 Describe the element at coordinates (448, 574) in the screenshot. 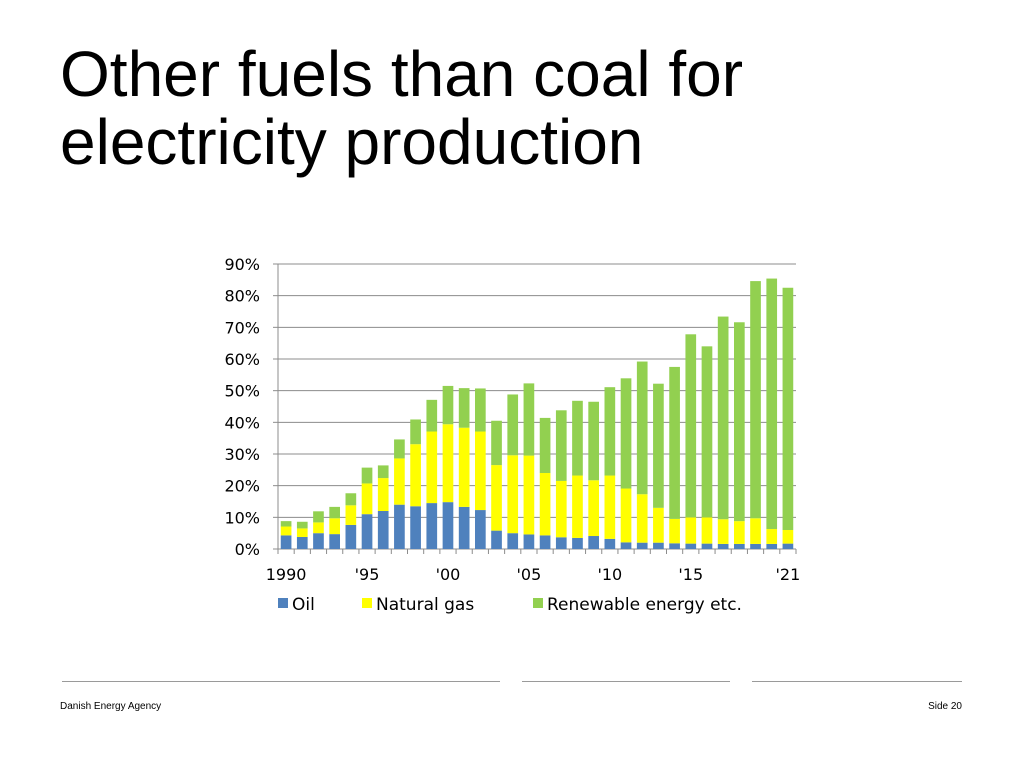

I see `x-tick-label: '00` at that location.